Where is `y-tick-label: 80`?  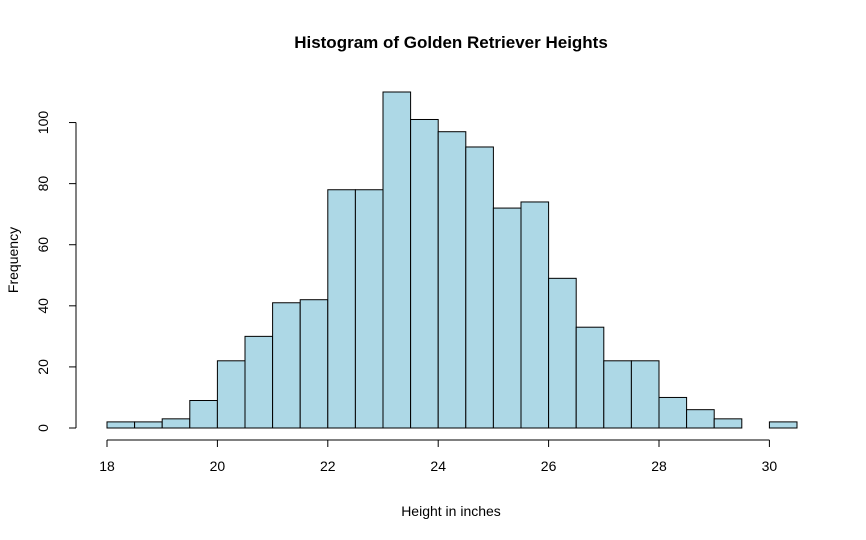 y-tick-label: 80 is located at coordinates (43, 184).